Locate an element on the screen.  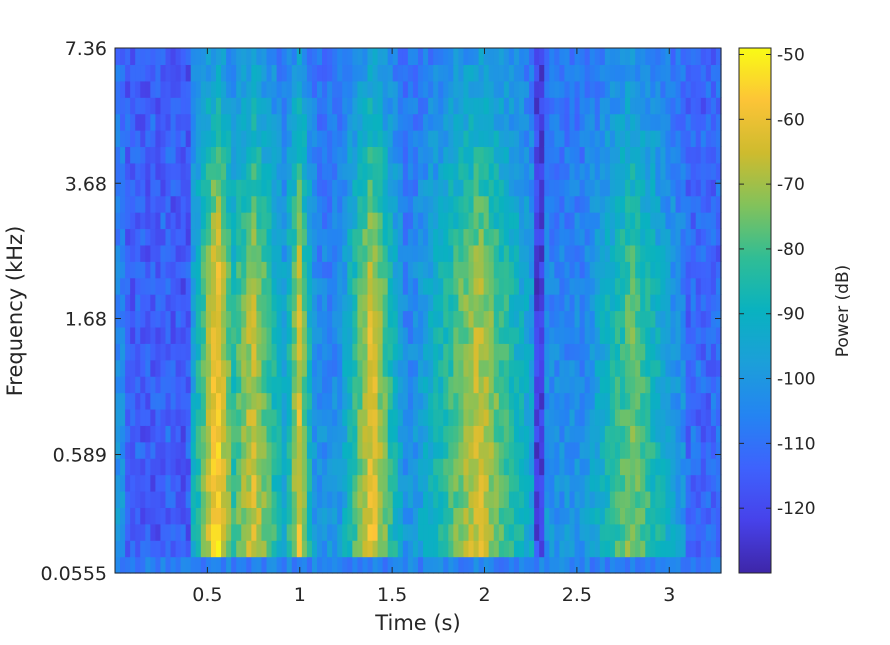
colorbar-tick-label: -70 is located at coordinates (791, 185).